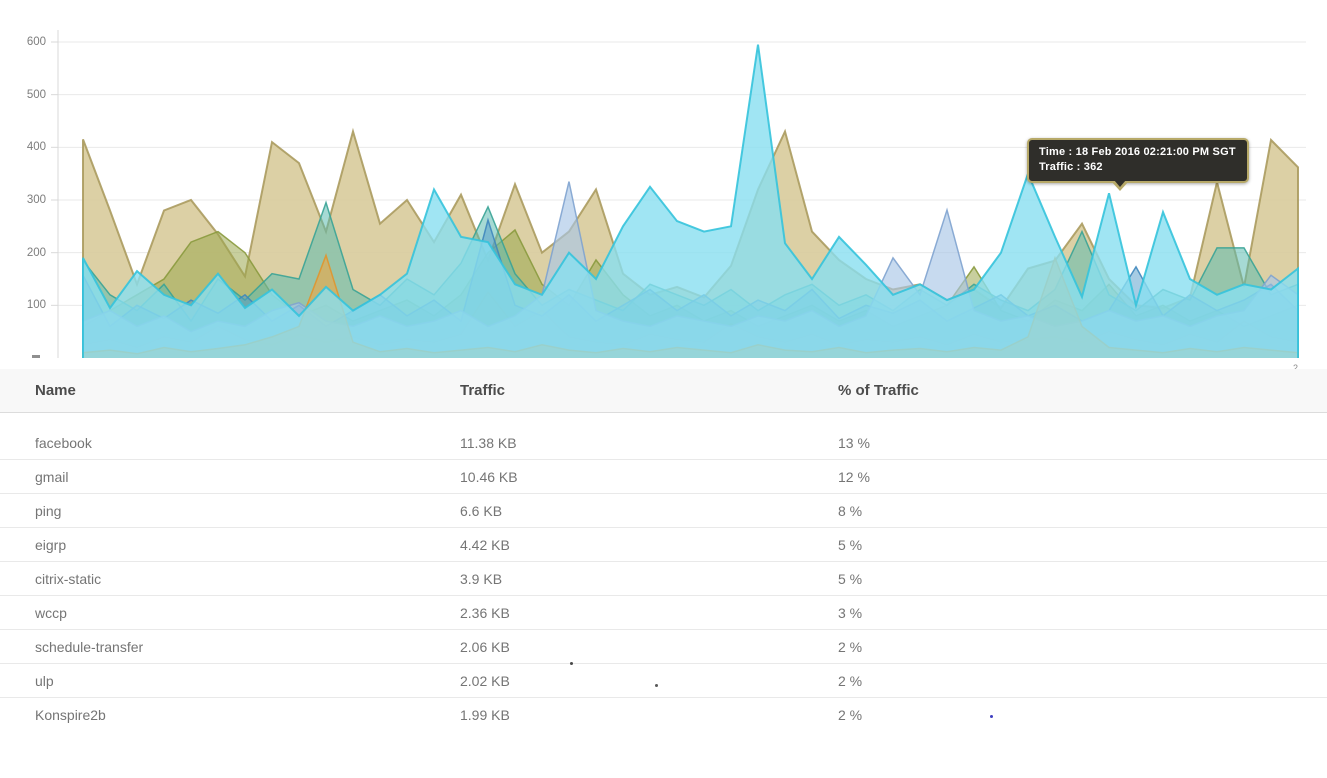  What do you see at coordinates (485, 612) in the screenshot?
I see `cell-traffic: 2.36 KB` at bounding box center [485, 612].